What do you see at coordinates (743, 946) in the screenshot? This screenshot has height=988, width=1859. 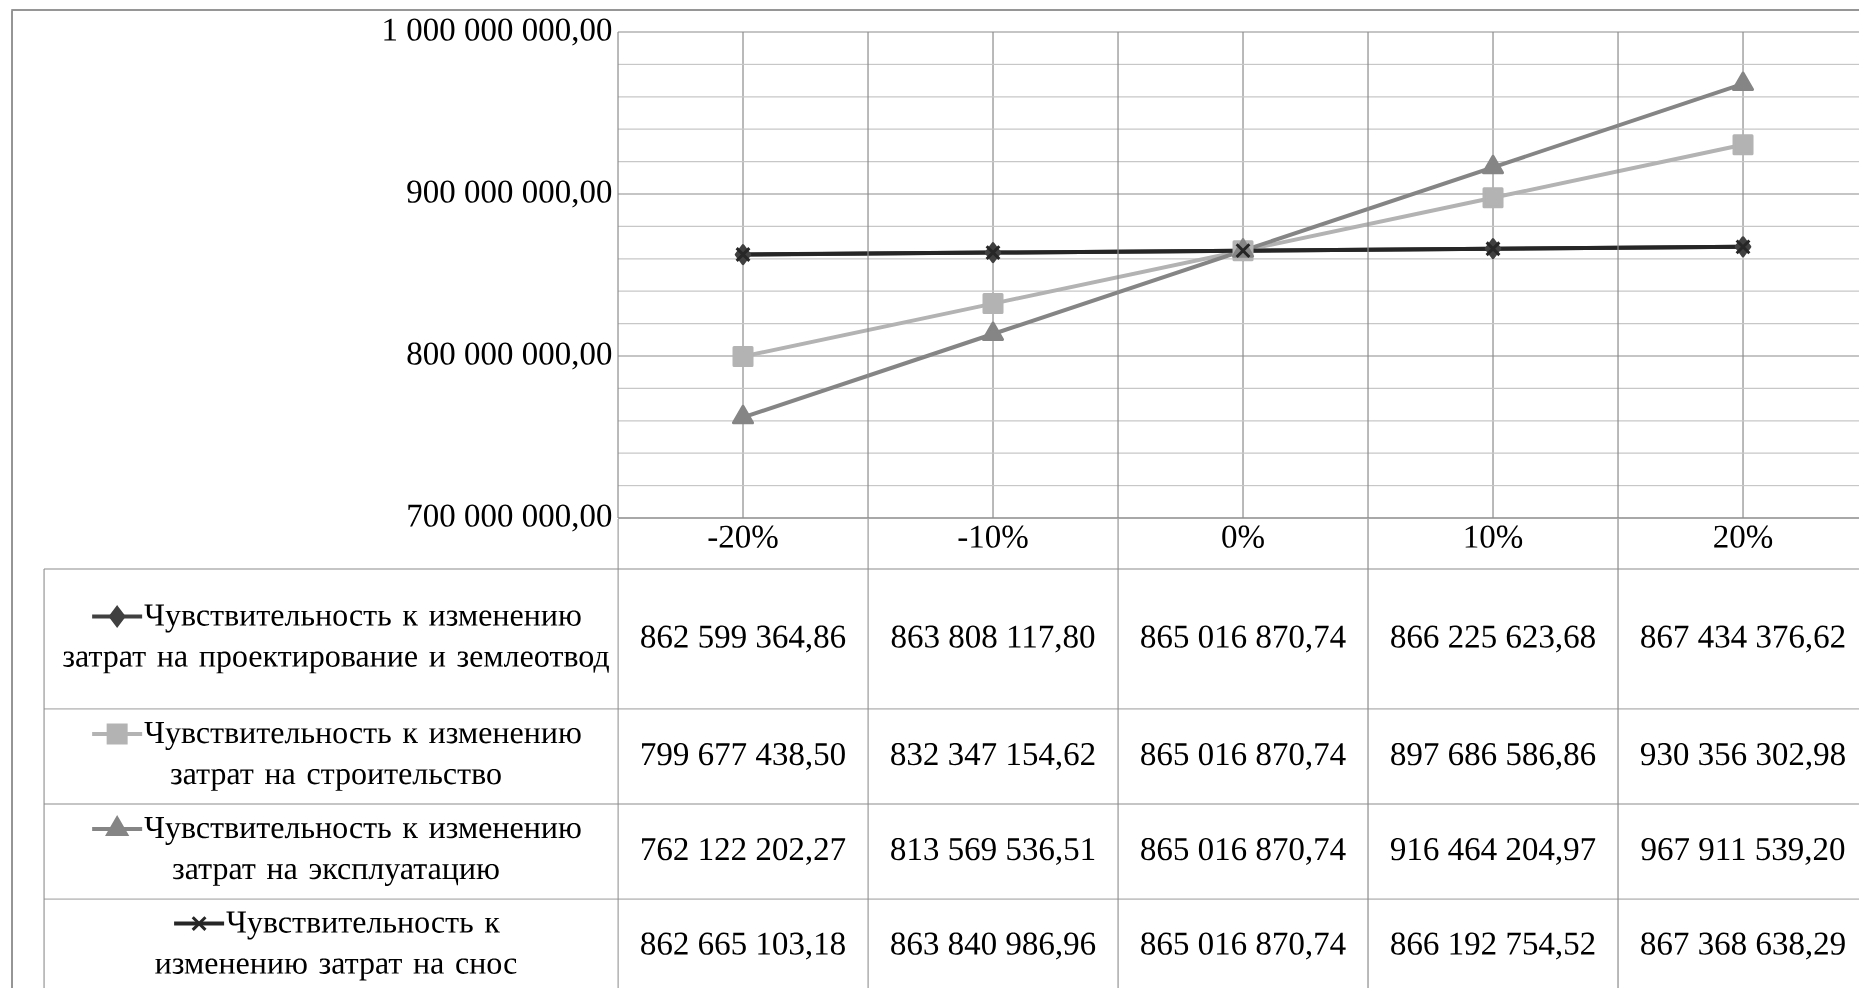 I see `data-label: 862 665 103,18` at bounding box center [743, 946].